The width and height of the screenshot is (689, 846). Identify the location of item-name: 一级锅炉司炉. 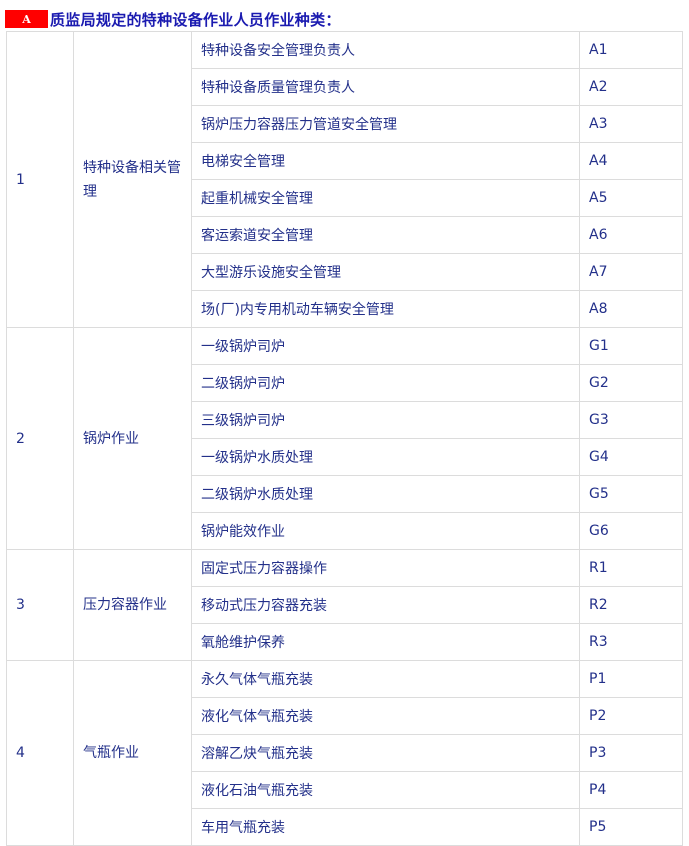
(385, 346).